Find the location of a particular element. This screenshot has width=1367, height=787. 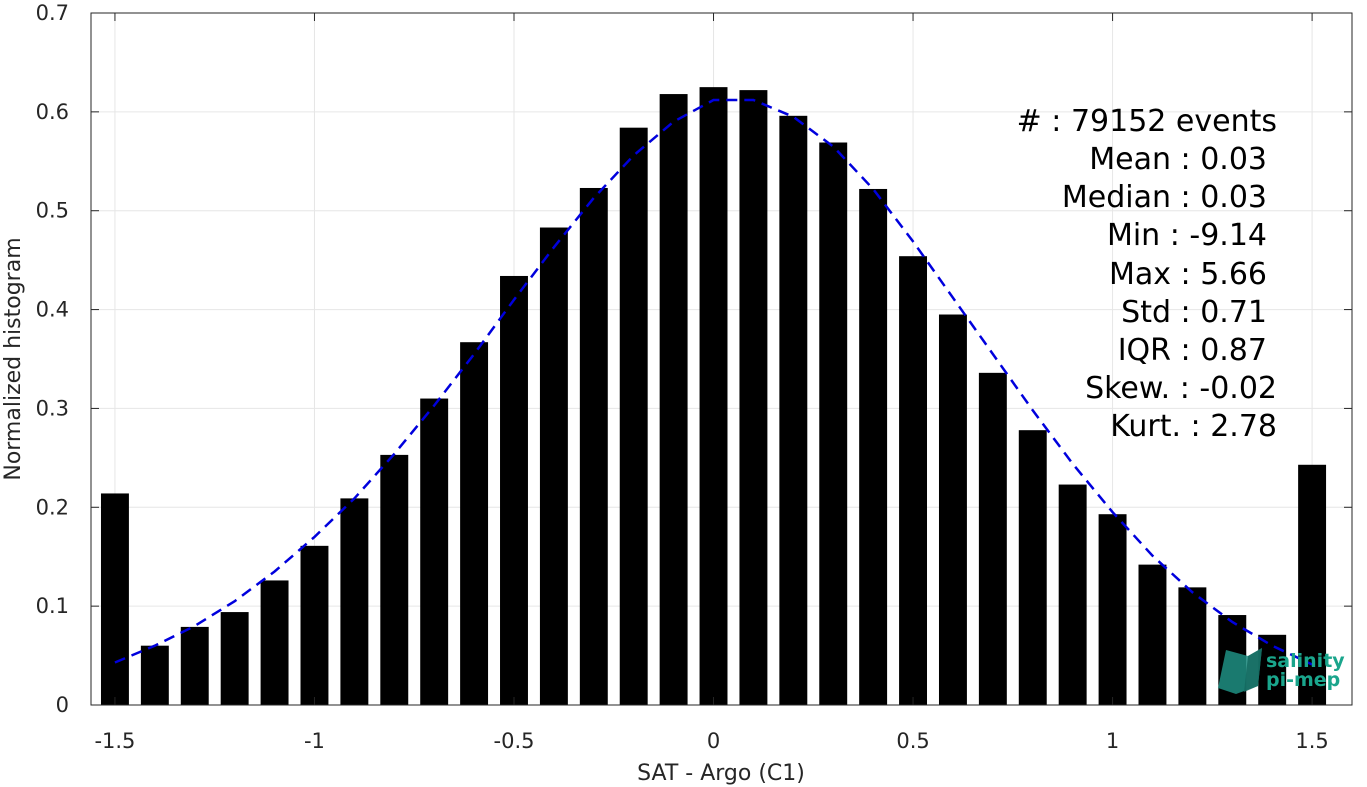

x-tick-label: -1 is located at coordinates (314, 741).